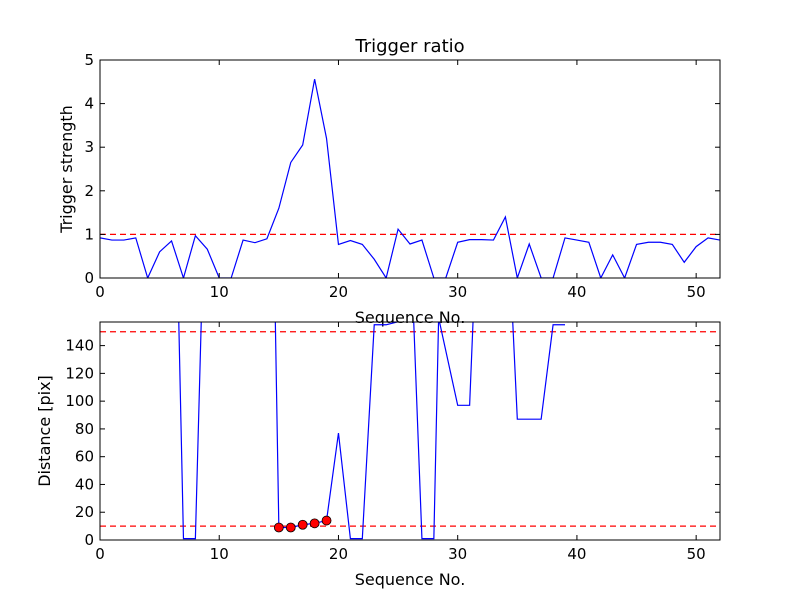 The width and height of the screenshot is (800, 600). I want to click on y-tick-label: 60, so click(84, 457).